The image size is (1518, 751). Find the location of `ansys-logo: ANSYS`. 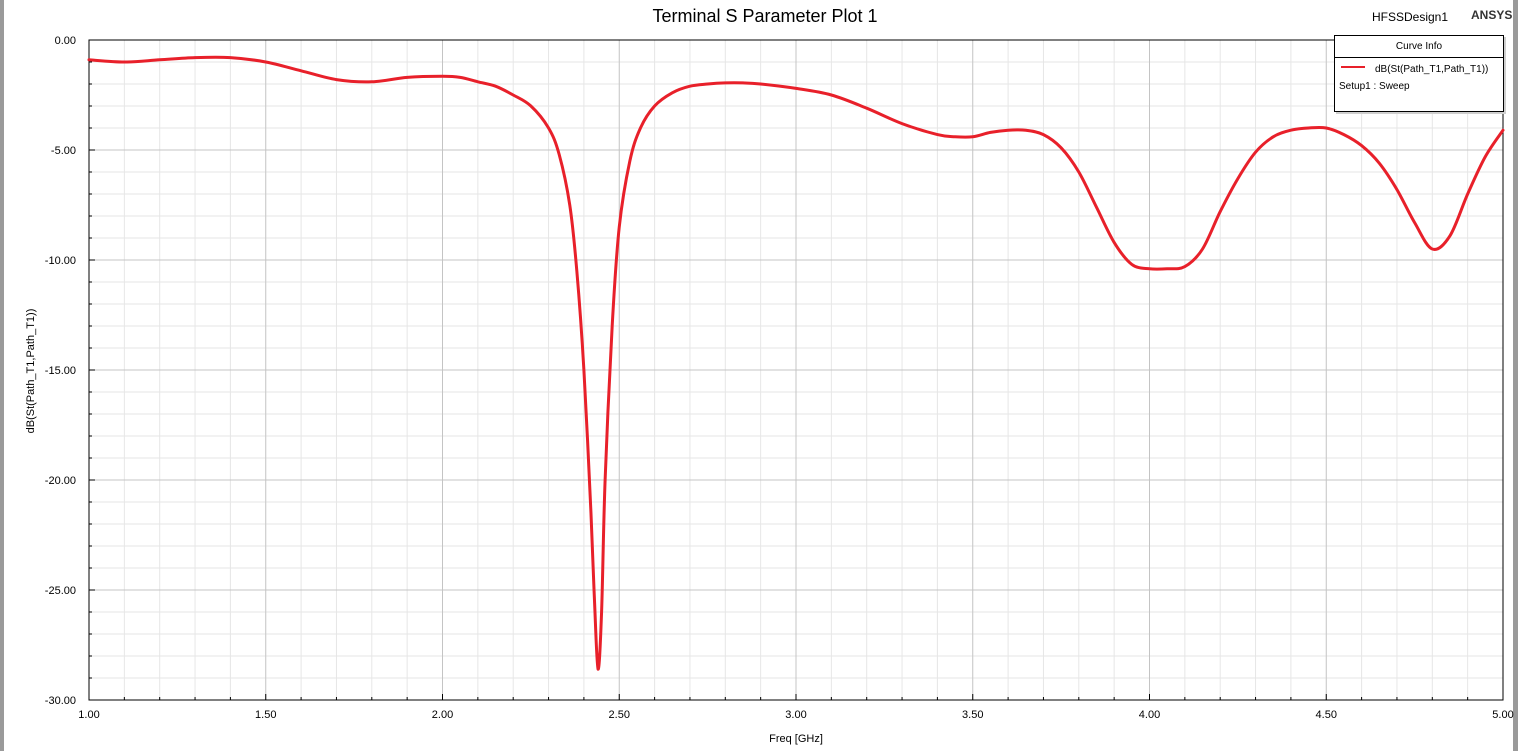

ansys-logo: ANSYS is located at coordinates (1492, 15).